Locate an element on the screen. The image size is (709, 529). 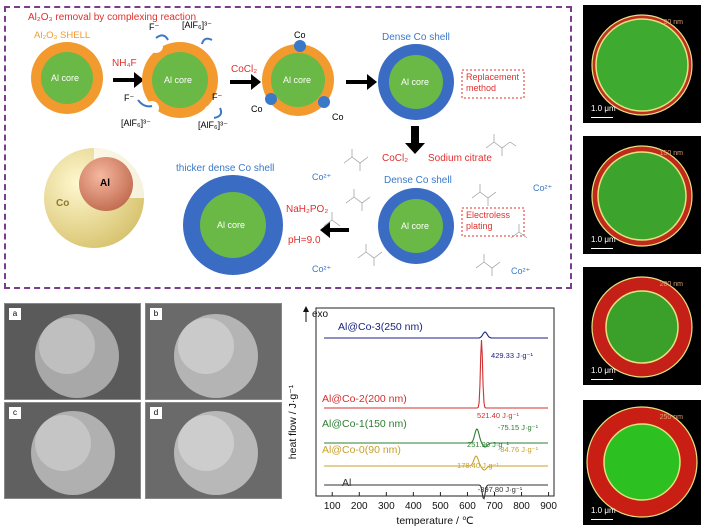
thicker-shell-label: thicker dense Co shell is located at coordinates (225, 168).